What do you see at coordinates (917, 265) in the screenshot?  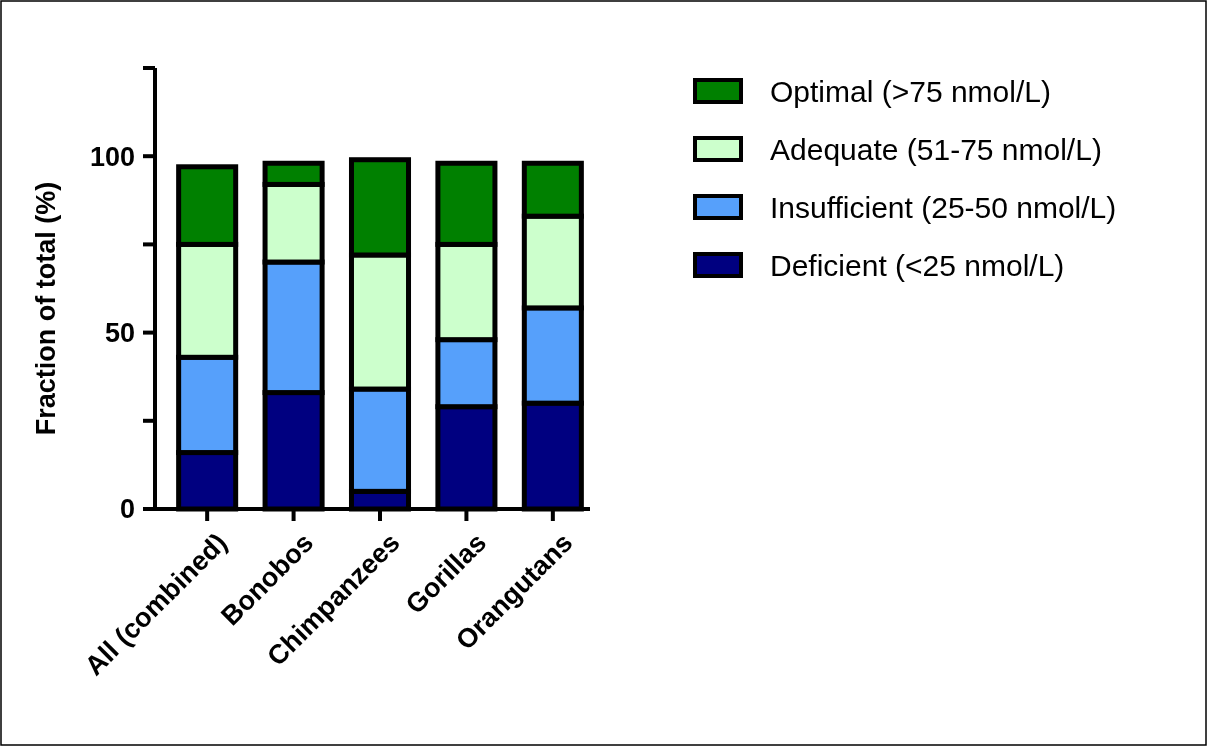 I see `legend-label: Deficient (<25 nmol/L)` at bounding box center [917, 265].